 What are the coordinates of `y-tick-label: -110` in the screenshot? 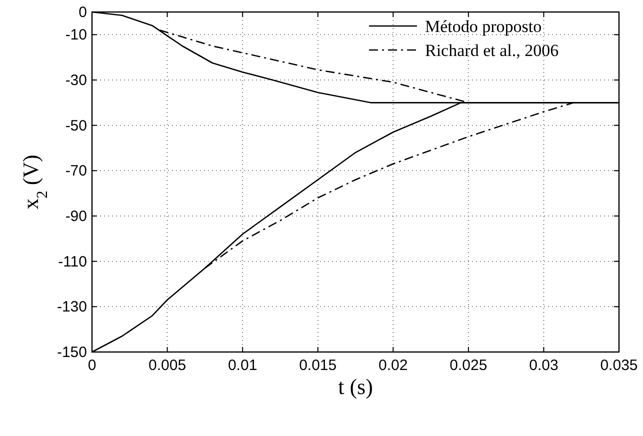 It's located at (72, 261).